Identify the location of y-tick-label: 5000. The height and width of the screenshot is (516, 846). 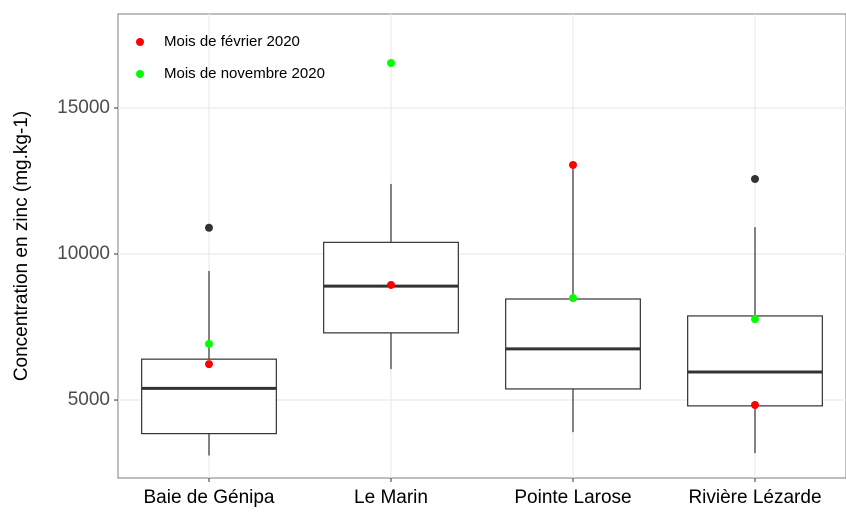
(89, 399).